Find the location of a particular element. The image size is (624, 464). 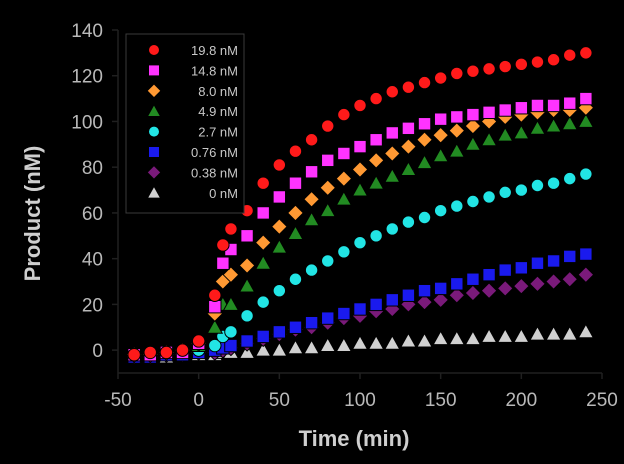

y-tick-label: 100 is located at coordinates (87, 122).